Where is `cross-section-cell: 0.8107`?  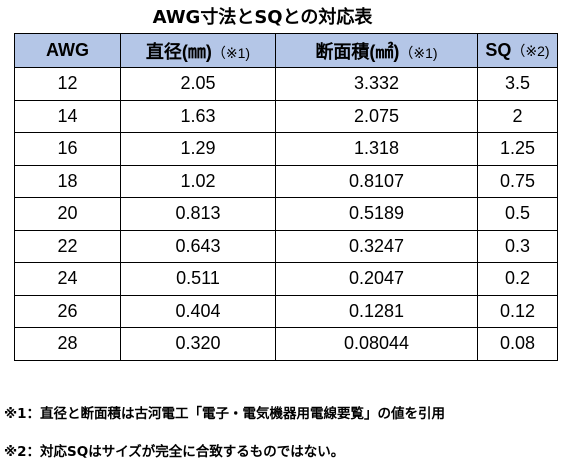
cross-section-cell: 0.8107 is located at coordinates (376, 181).